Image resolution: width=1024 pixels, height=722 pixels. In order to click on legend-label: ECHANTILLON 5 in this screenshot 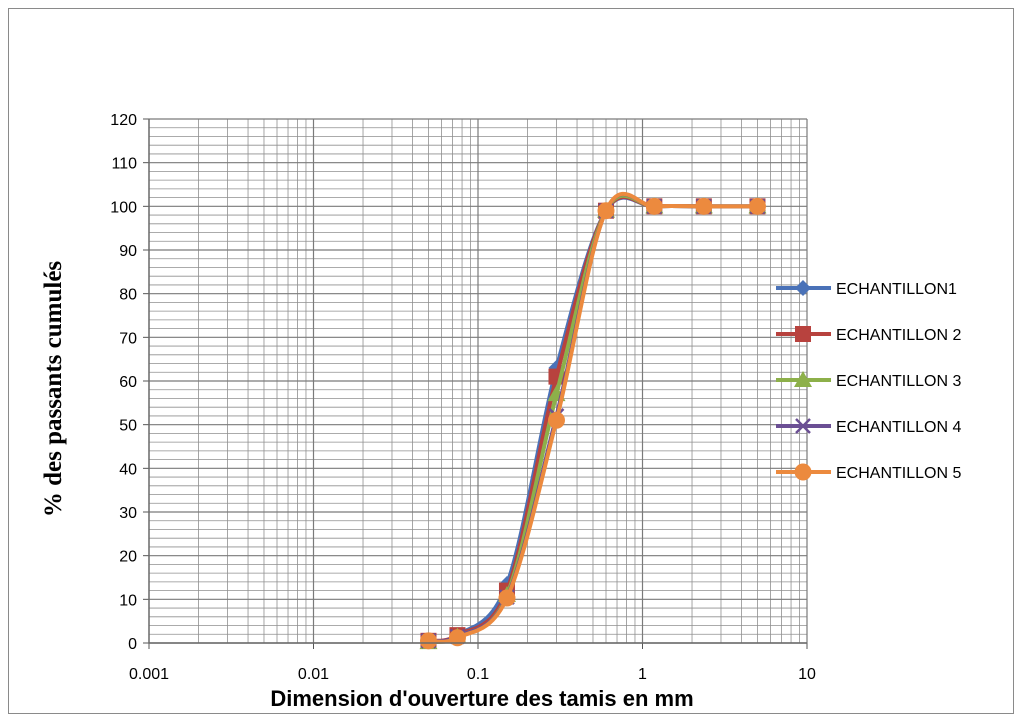, I will do `click(898, 473)`.